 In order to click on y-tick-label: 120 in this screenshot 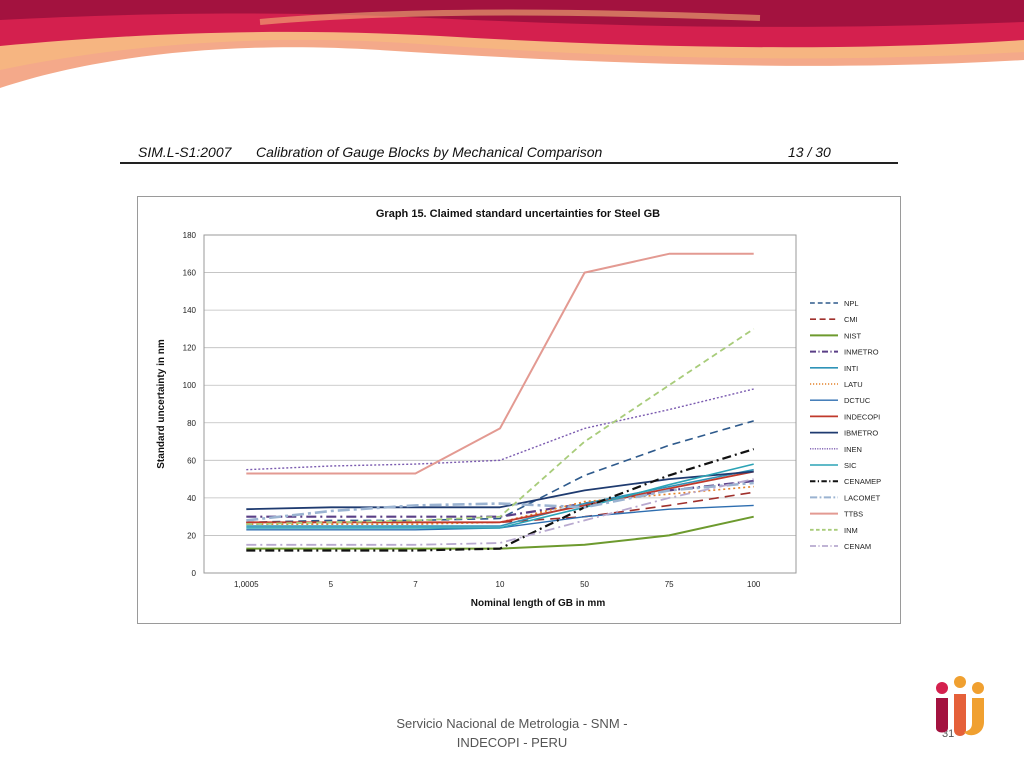, I will do `click(190, 348)`.